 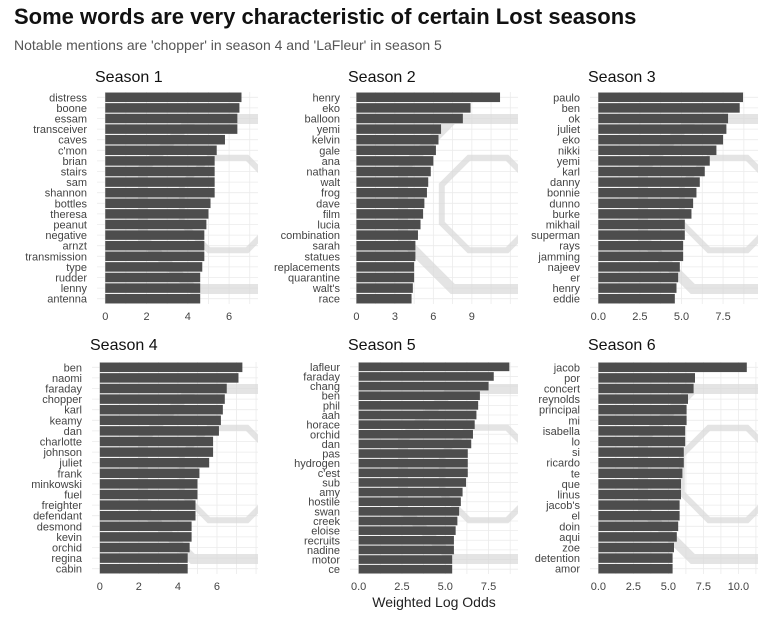 What do you see at coordinates (558, 257) in the screenshot?
I see `category-label: jamming` at bounding box center [558, 257].